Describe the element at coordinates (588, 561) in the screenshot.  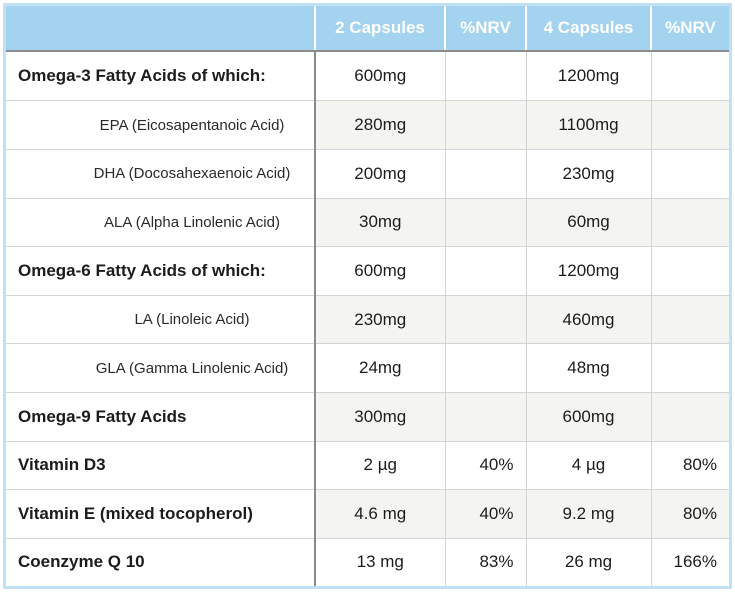
I see `value-cell-4-capsules: 26 mg` at that location.